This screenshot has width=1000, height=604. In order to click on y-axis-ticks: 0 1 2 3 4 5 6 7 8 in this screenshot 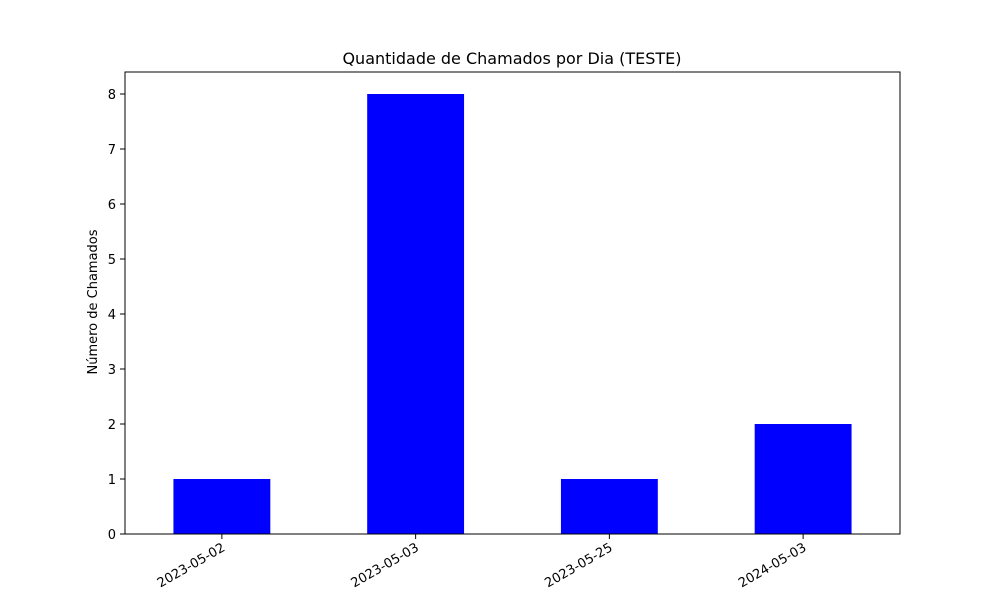, I will do `click(116, 315)`.